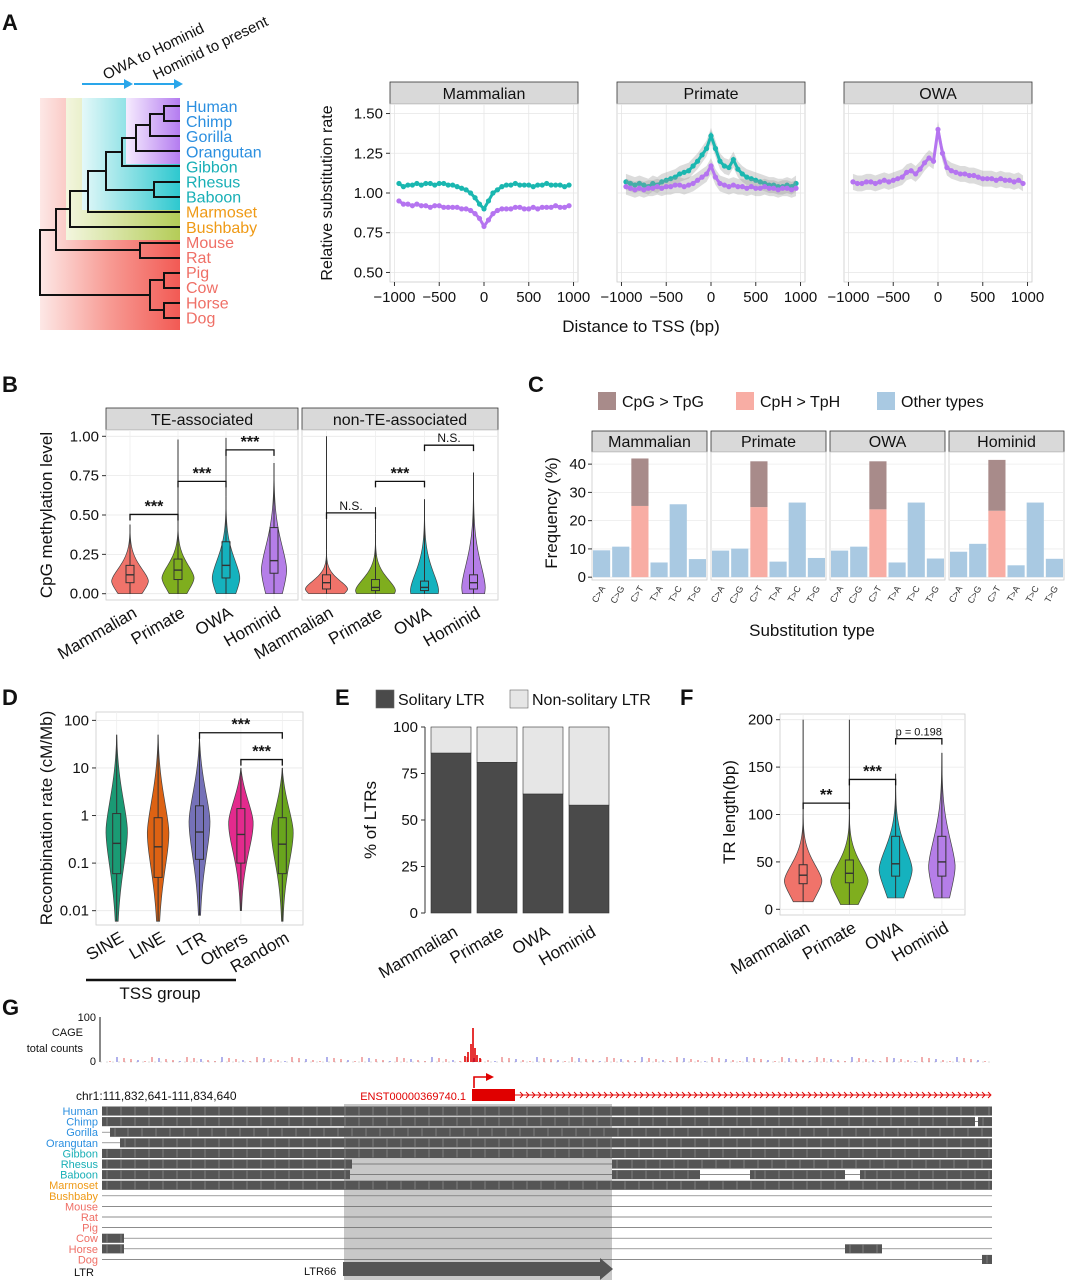  What do you see at coordinates (73, 1197) in the screenshot?
I see `track-label-bushbaby: Bushbaby` at bounding box center [73, 1197].